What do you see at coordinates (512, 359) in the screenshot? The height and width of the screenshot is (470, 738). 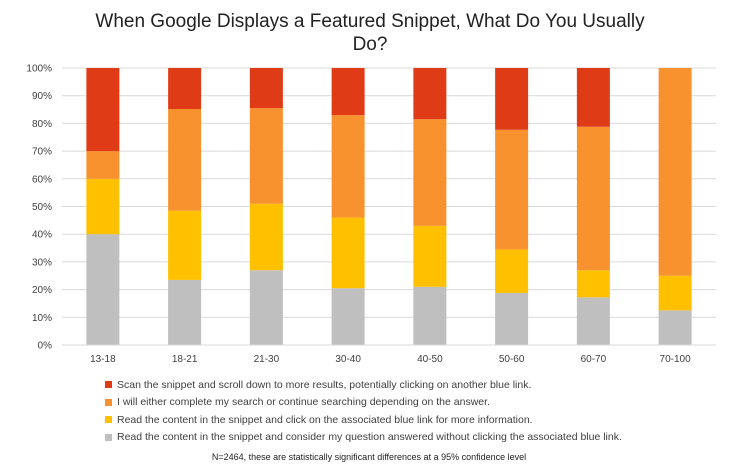 I see `x-tick-label: 50-60` at bounding box center [512, 359].